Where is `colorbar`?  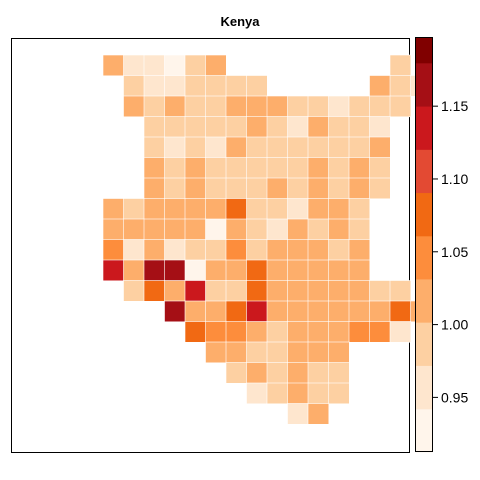 colorbar is located at coordinates (424, 245).